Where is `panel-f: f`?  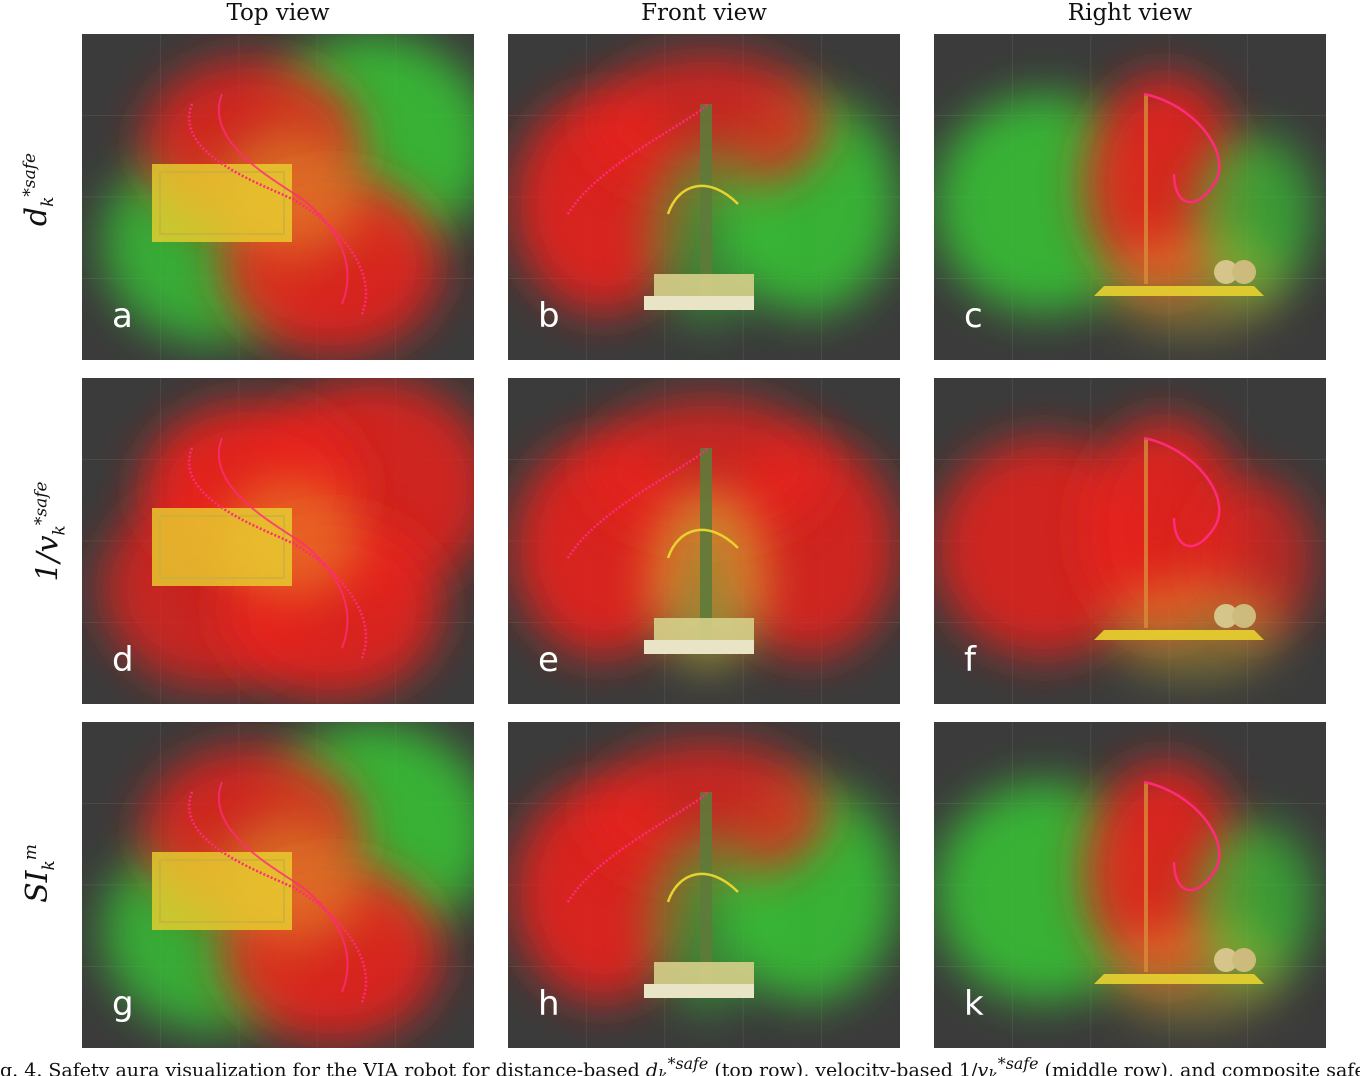
panel-f: f is located at coordinates (1130, 541).